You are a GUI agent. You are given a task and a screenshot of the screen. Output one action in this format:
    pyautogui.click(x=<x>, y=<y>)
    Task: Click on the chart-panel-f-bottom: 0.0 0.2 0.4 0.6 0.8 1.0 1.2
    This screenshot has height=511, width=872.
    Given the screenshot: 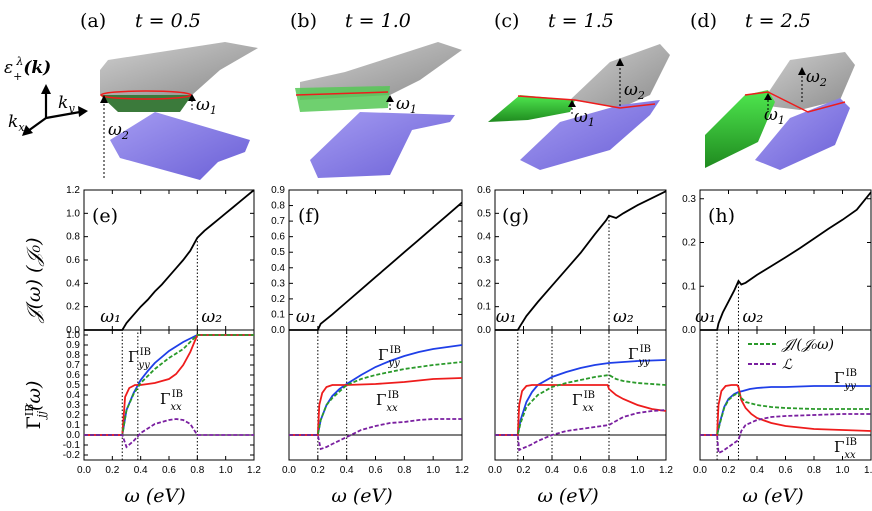 What is the action you would take?
    pyautogui.click(x=375, y=402)
    